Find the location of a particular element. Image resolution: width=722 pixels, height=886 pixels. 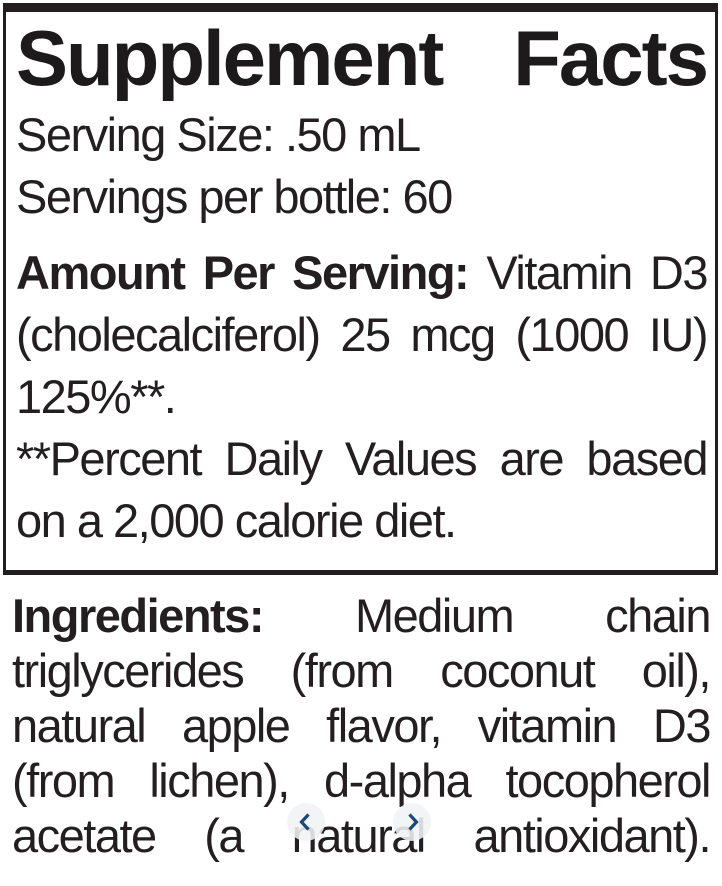

ingredients-line-2: triglycerides (from coconut oil), is located at coordinates (362, 670).